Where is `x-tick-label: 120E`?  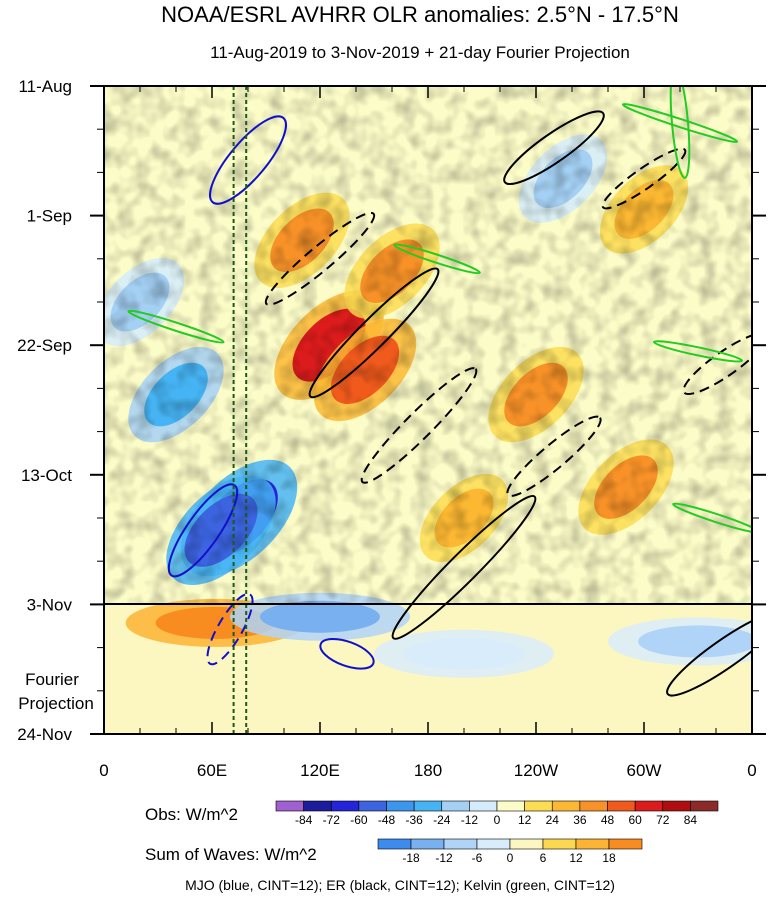 x-tick-label: 120E is located at coordinates (320, 770).